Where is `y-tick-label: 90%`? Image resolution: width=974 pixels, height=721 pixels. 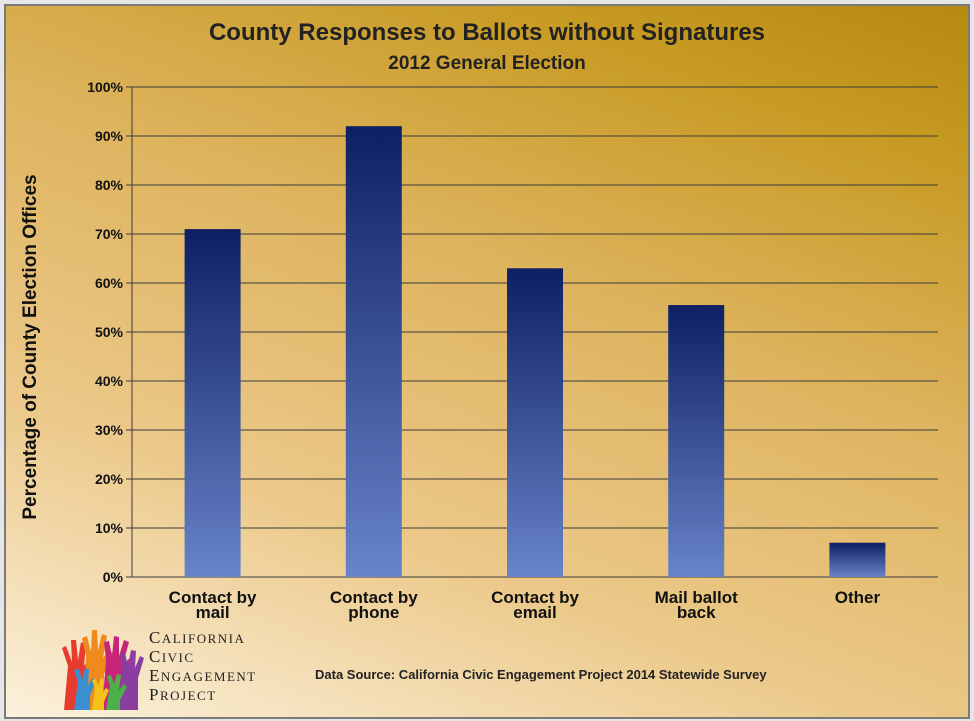
y-tick-label: 90% is located at coordinates (109, 136).